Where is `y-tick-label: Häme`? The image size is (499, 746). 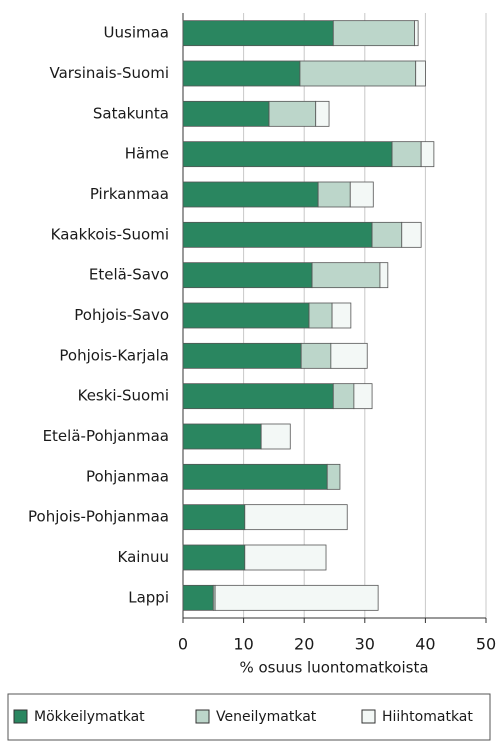
y-tick-label: Häme is located at coordinates (147, 154).